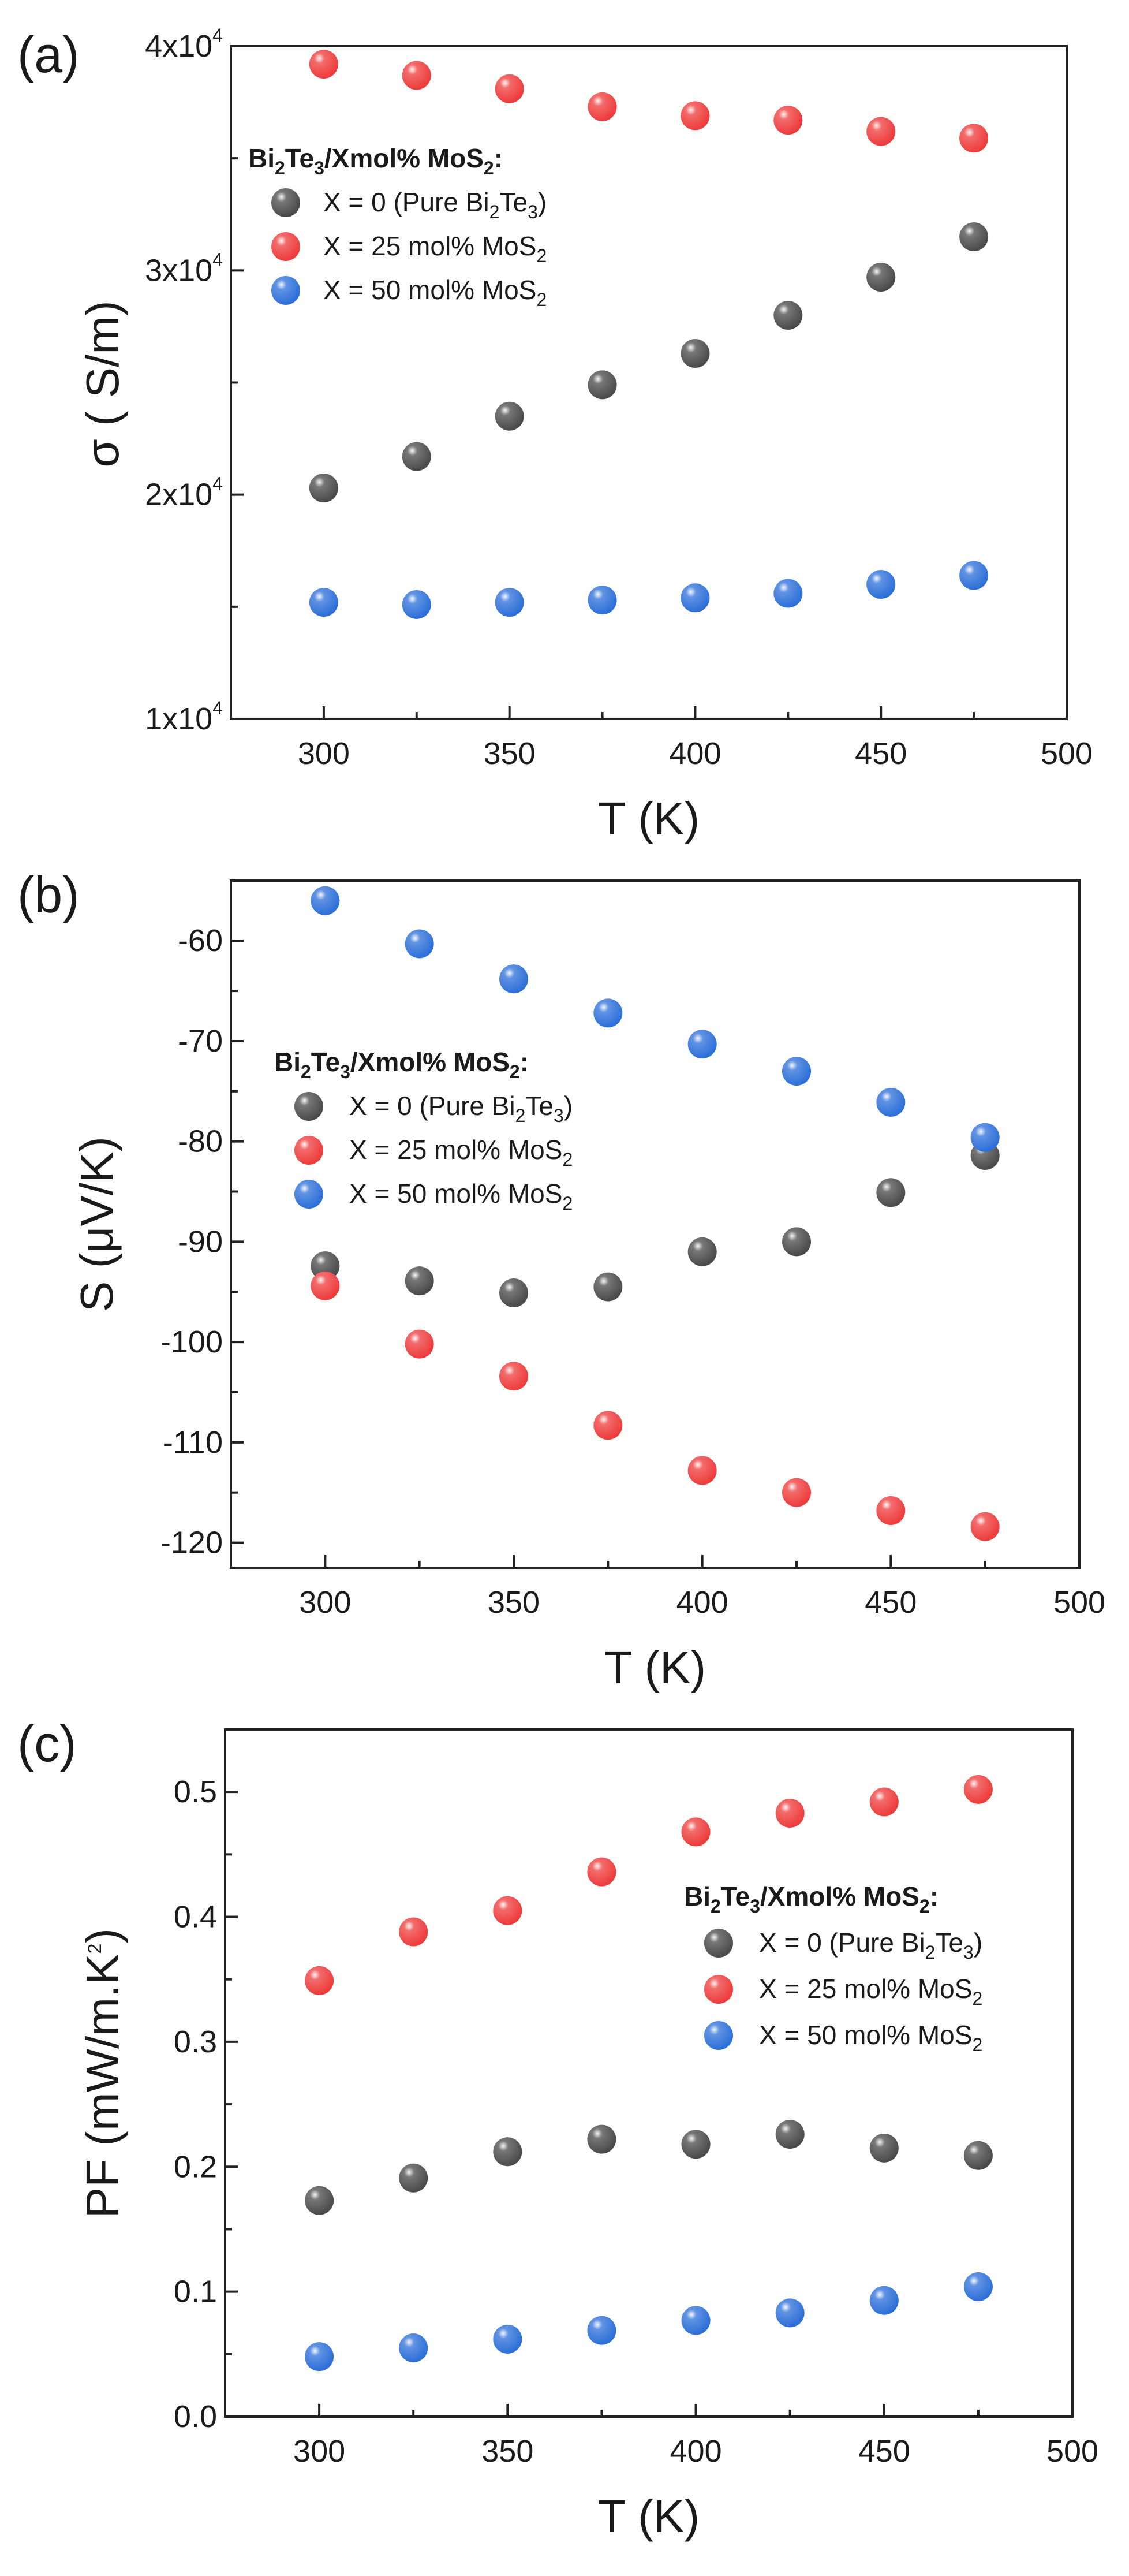 The height and width of the screenshot is (2576, 1129). Describe the element at coordinates (195, 1917) in the screenshot. I see `y-tick-label: 0.4` at that location.